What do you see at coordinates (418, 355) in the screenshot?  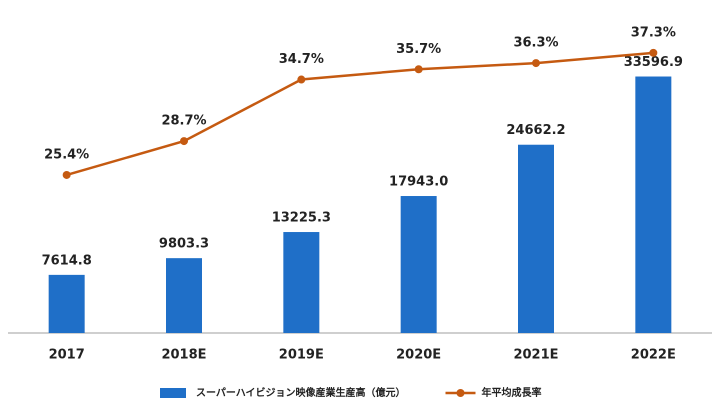 I see `x-tick-label: 2020E` at bounding box center [418, 355].